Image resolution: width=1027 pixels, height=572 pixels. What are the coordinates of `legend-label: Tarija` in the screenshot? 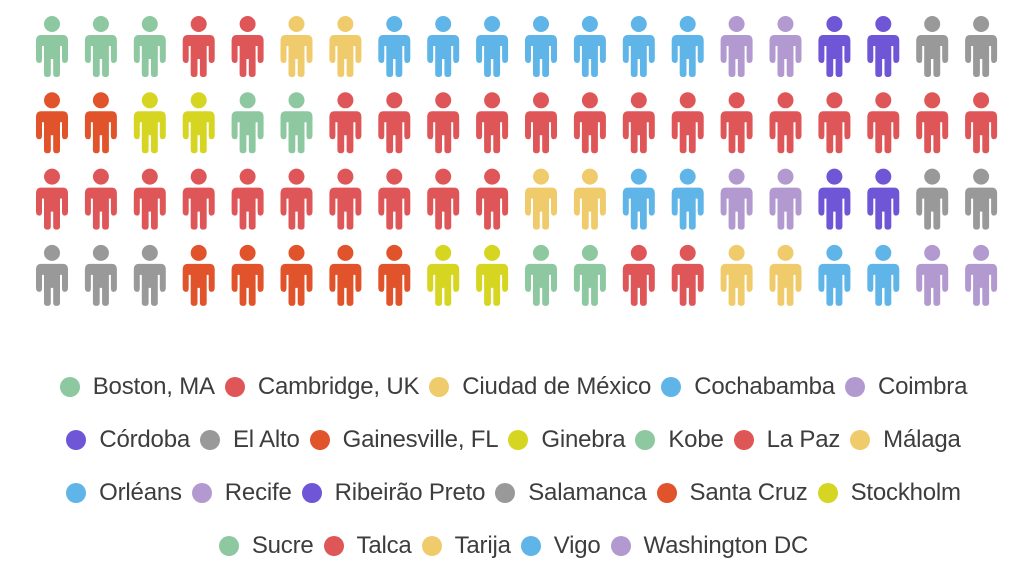 It's located at (482, 545).